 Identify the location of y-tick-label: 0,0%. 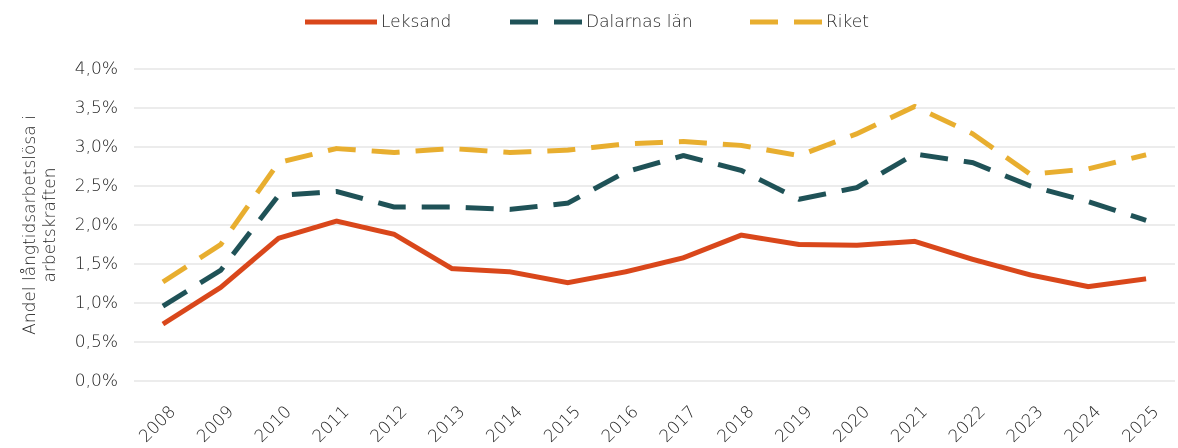
(96, 381).